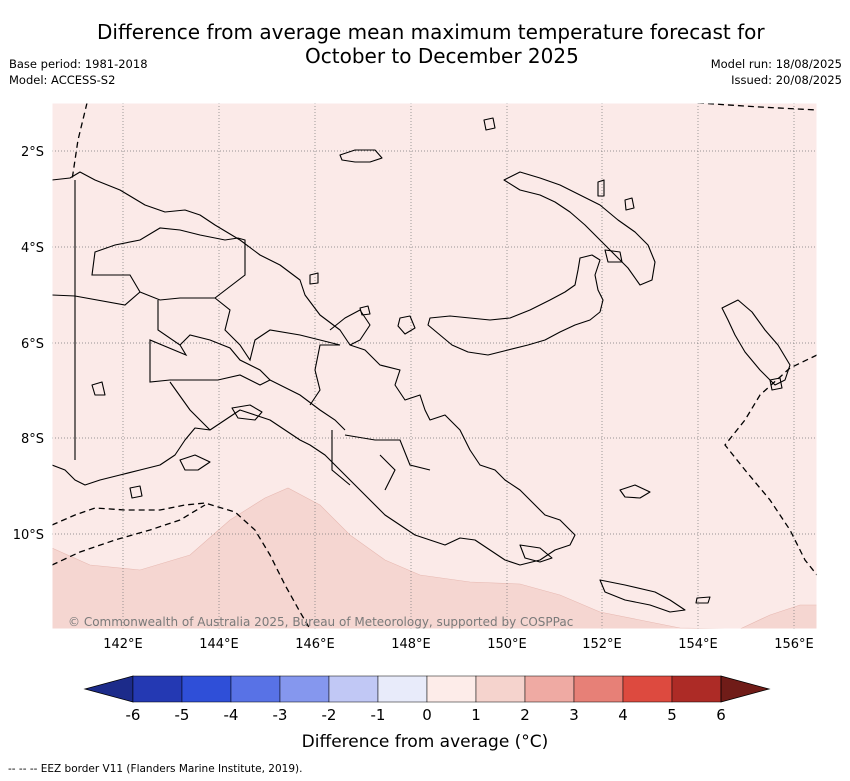 The width and height of the screenshot is (850, 781). What do you see at coordinates (776, 72) in the screenshot?
I see `meta-right: Model run: 18/08/2025 Issued: 20/08/2025` at bounding box center [776, 72].